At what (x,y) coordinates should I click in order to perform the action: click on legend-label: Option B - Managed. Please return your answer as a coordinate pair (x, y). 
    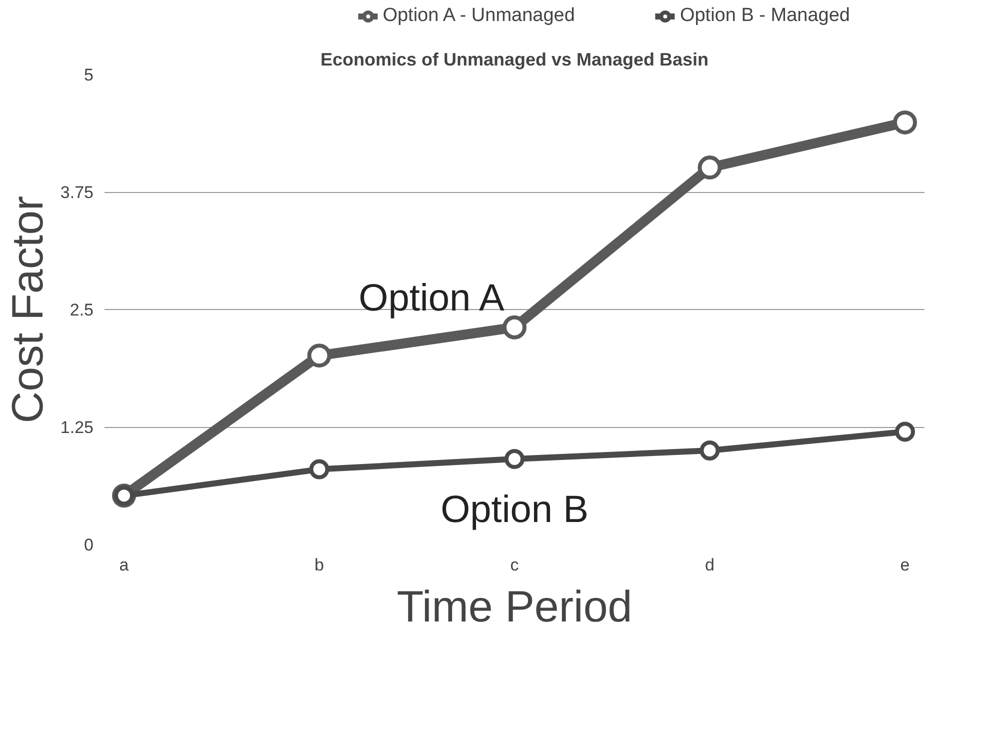
    Looking at the image, I should click on (765, 16).